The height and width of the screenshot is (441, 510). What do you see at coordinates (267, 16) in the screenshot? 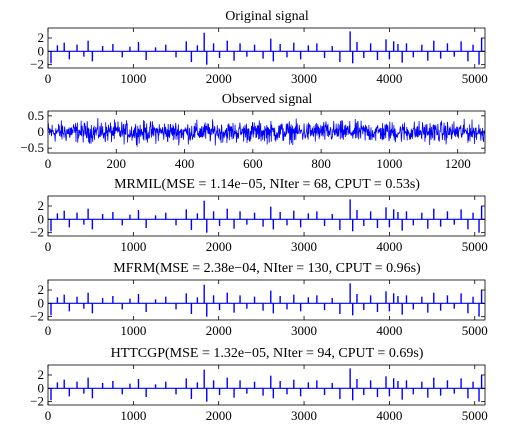
I see `panel-title: Original signal` at bounding box center [267, 16].